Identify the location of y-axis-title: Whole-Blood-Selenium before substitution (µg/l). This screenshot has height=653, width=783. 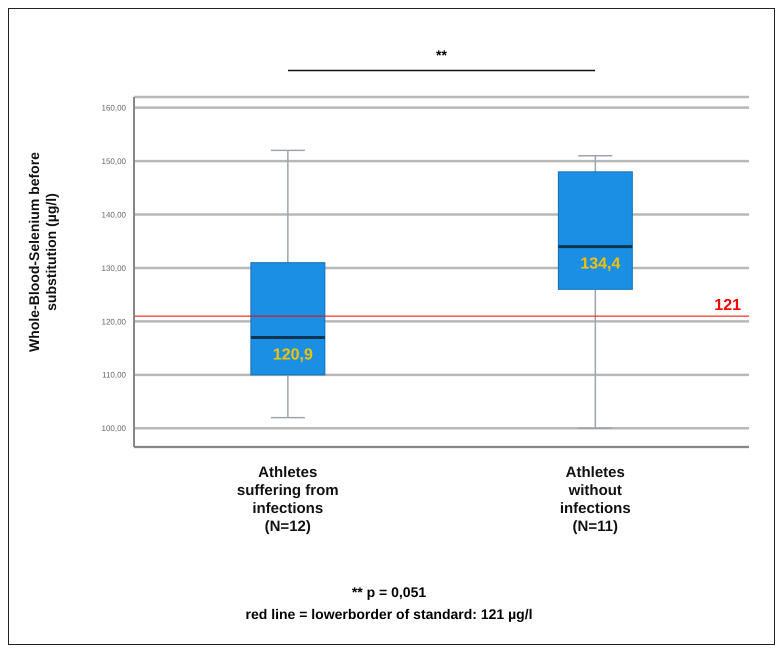
(42, 252).